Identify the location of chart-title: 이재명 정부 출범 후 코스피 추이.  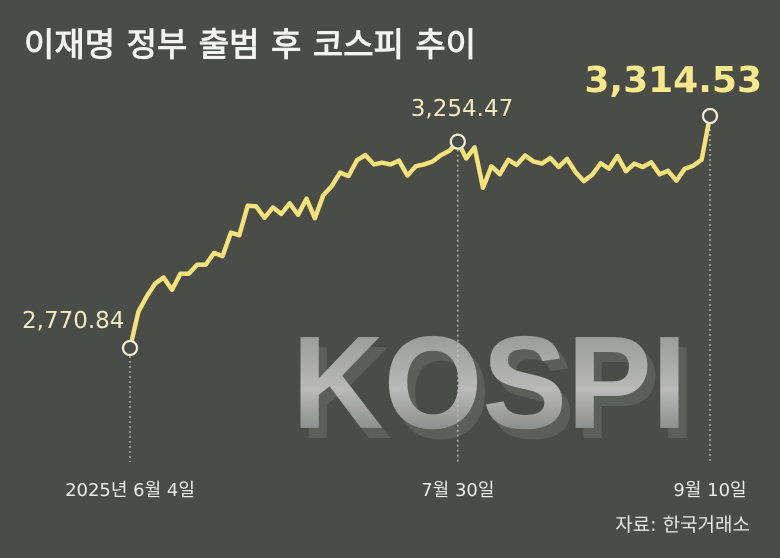
(250, 44).